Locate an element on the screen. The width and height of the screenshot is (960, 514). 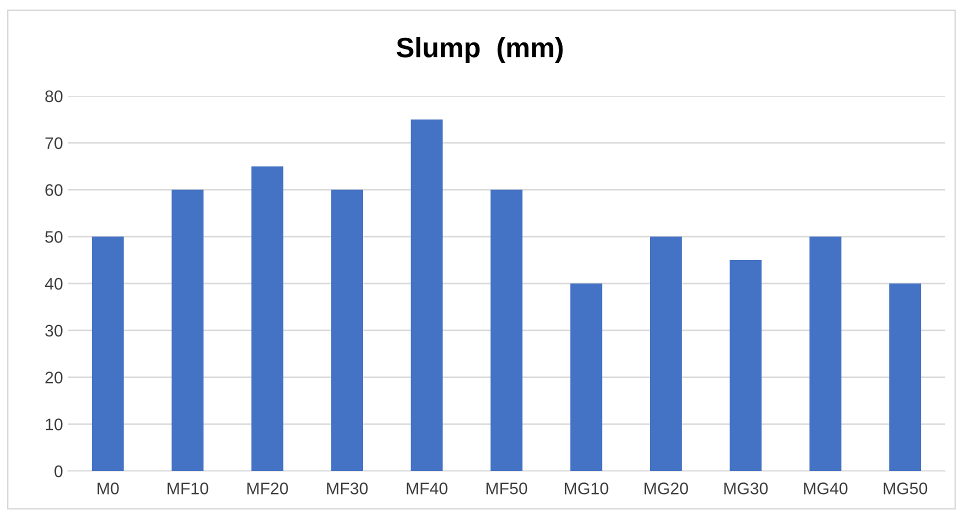
y-tick-label: 70 is located at coordinates (53, 143).